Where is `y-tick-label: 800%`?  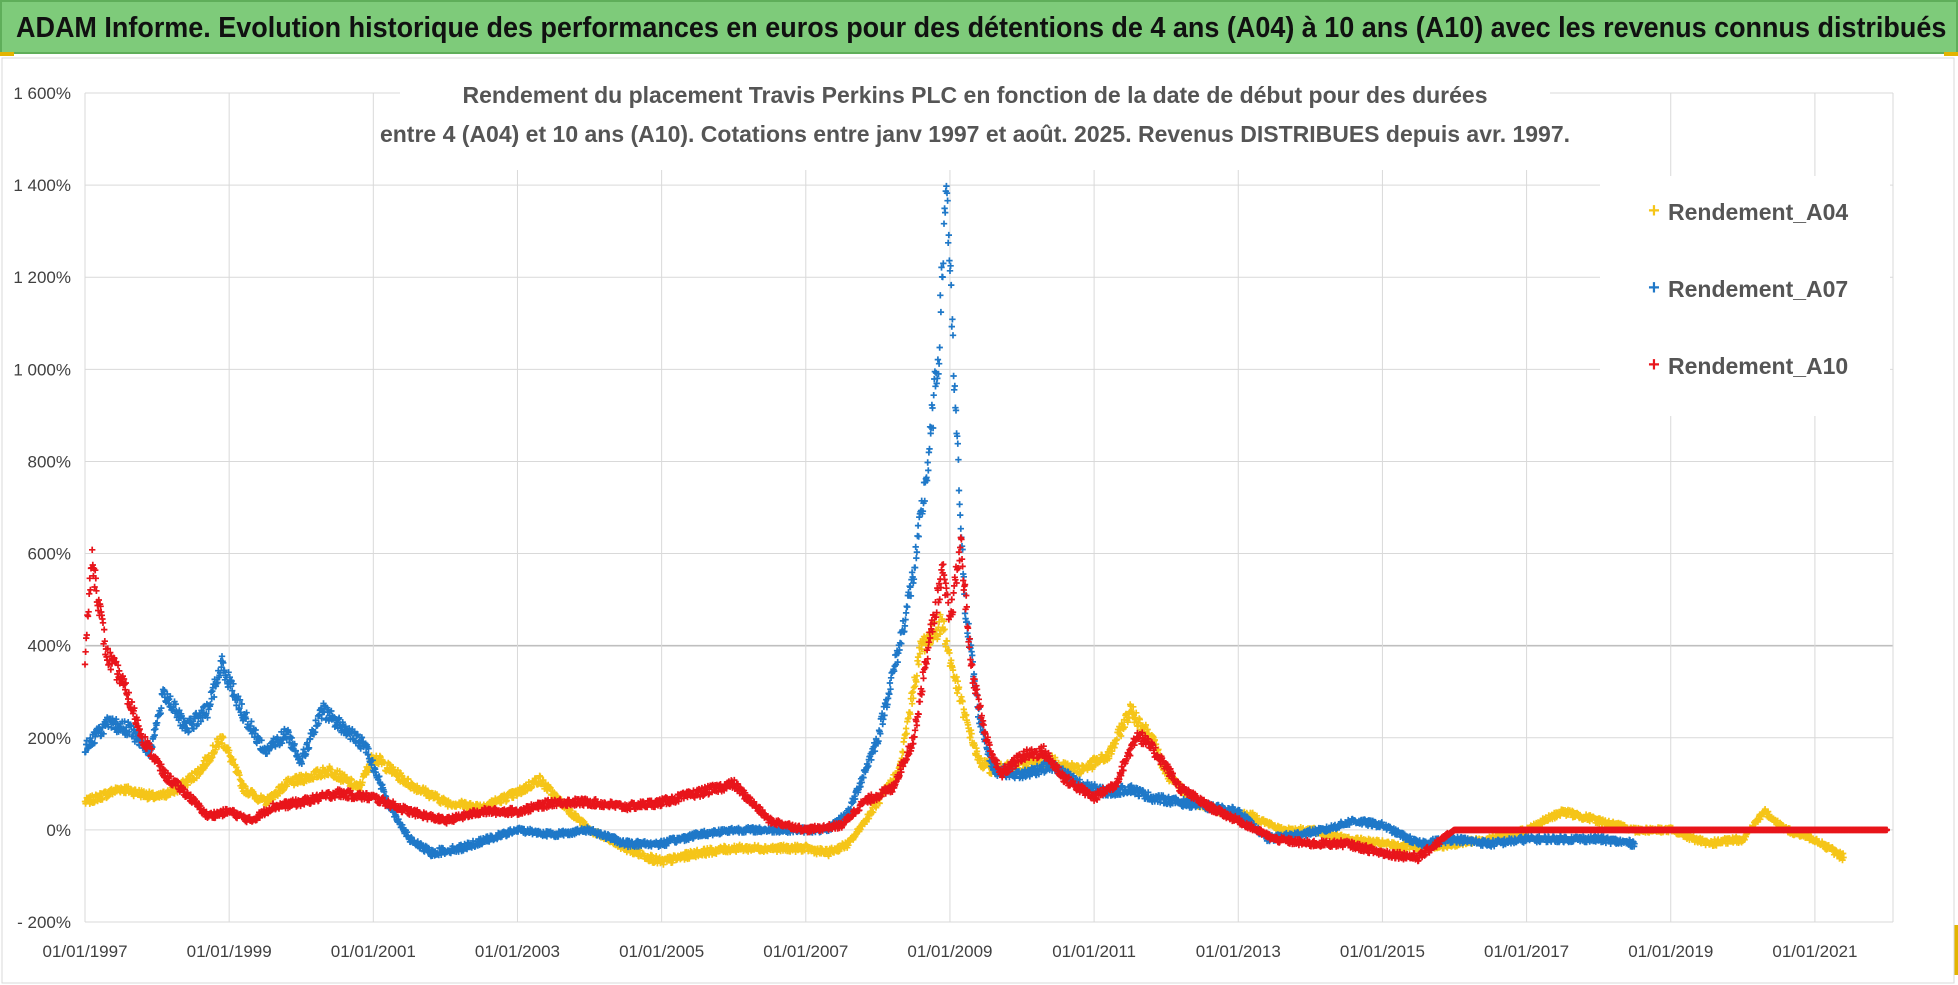
y-tick-label: 800% is located at coordinates (49, 461).